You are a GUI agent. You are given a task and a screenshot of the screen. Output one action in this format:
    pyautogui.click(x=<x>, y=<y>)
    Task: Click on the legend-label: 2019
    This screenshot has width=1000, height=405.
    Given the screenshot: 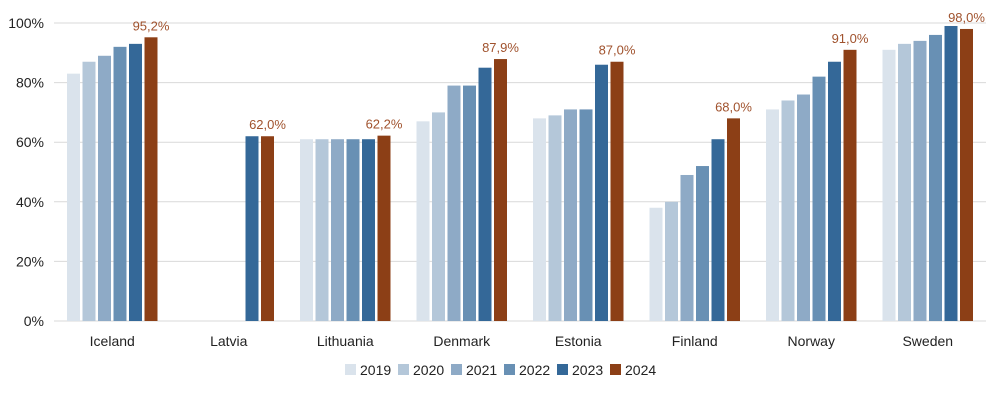 What is the action you would take?
    pyautogui.click(x=375, y=370)
    